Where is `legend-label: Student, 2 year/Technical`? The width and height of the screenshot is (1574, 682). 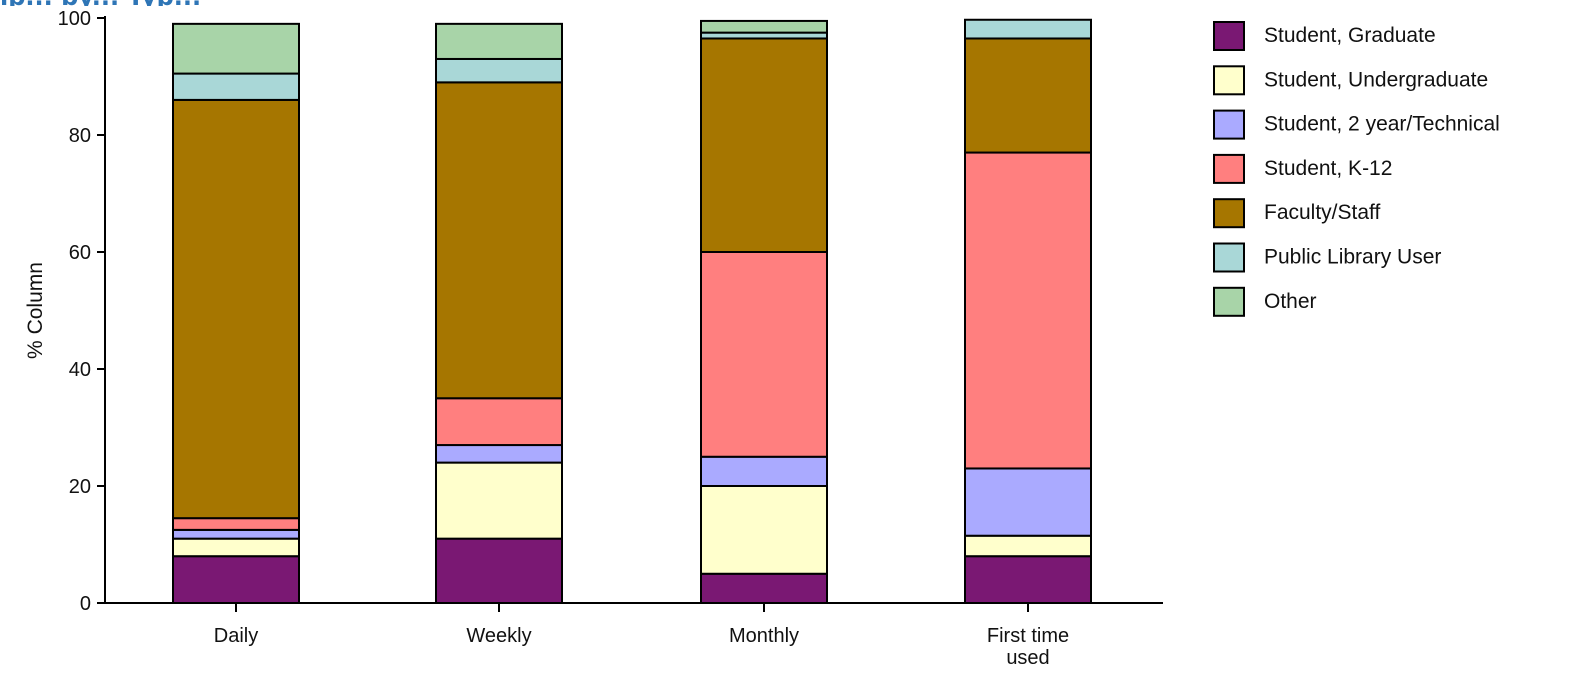 legend-label: Student, 2 year/Technical is located at coordinates (1382, 124).